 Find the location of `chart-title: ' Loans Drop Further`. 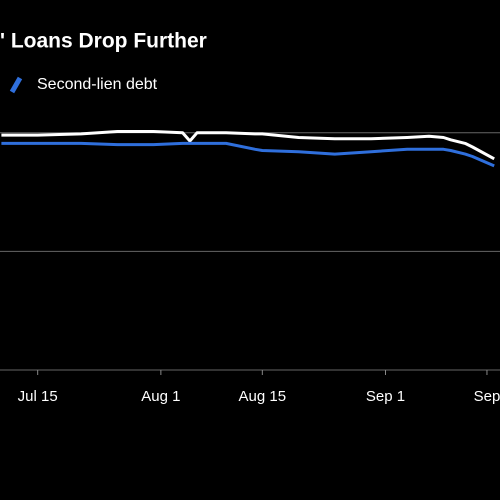

chart-title: ' Loans Drop Further is located at coordinates (103, 41).